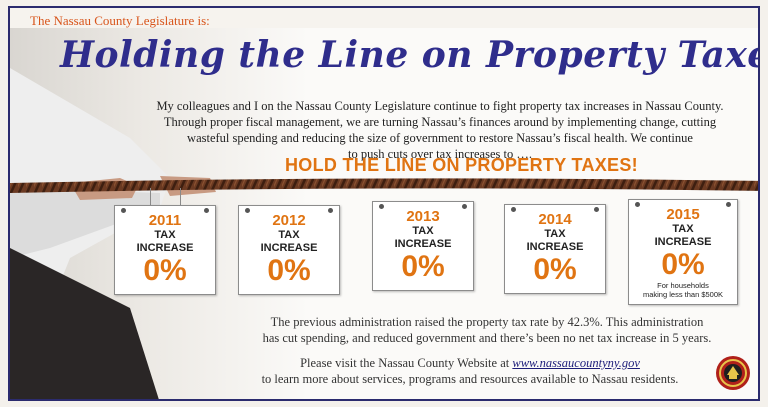  I want to click on sign-year: 2011, so click(165, 220).